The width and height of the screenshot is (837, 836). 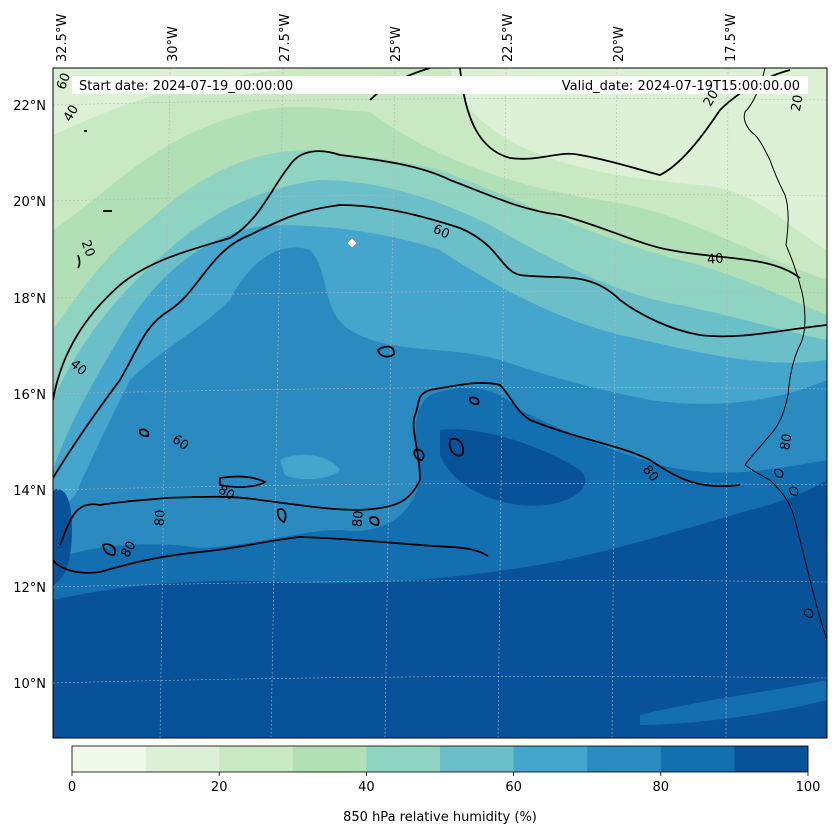 What do you see at coordinates (29, 491) in the screenshot?
I see `lat-label-14n: 14°N` at bounding box center [29, 491].